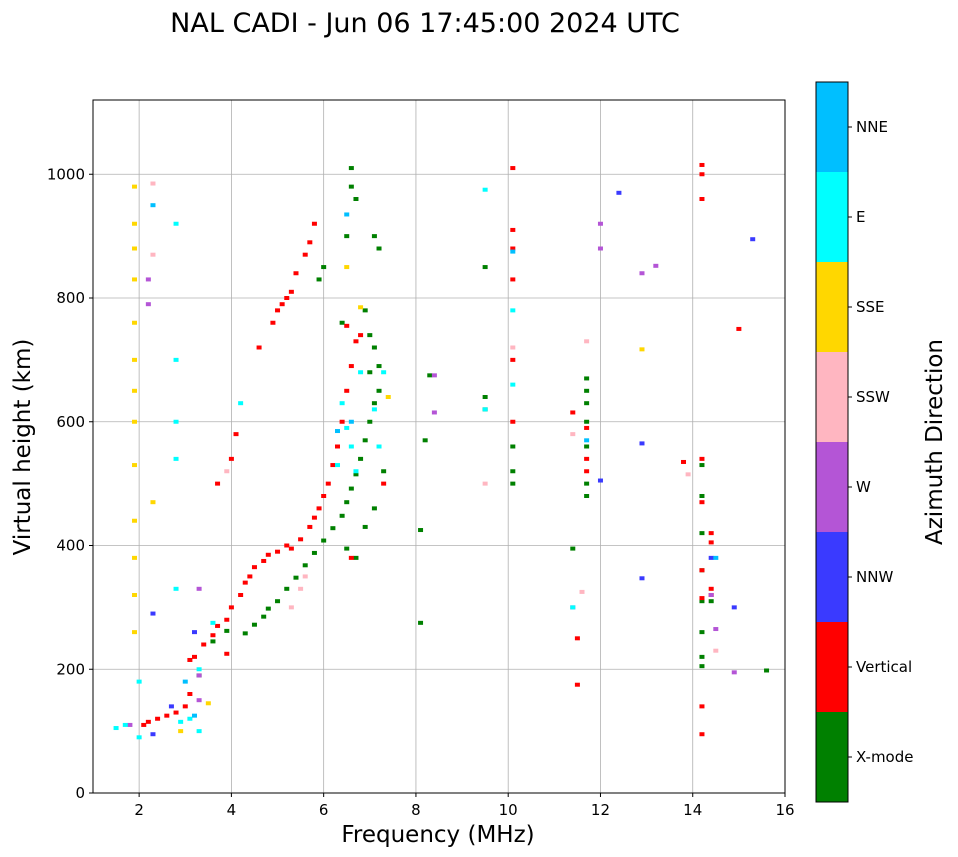 The width and height of the screenshot is (958, 857). What do you see at coordinates (23, 447) in the screenshot?
I see `y-axis-label: Virtual height (km)` at bounding box center [23, 447].